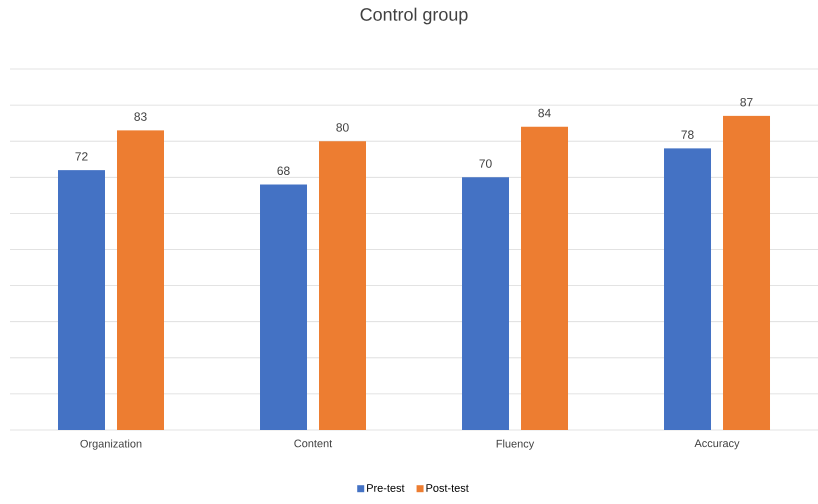  What do you see at coordinates (283, 170) in the screenshot?
I see `data-label: 68` at bounding box center [283, 170].